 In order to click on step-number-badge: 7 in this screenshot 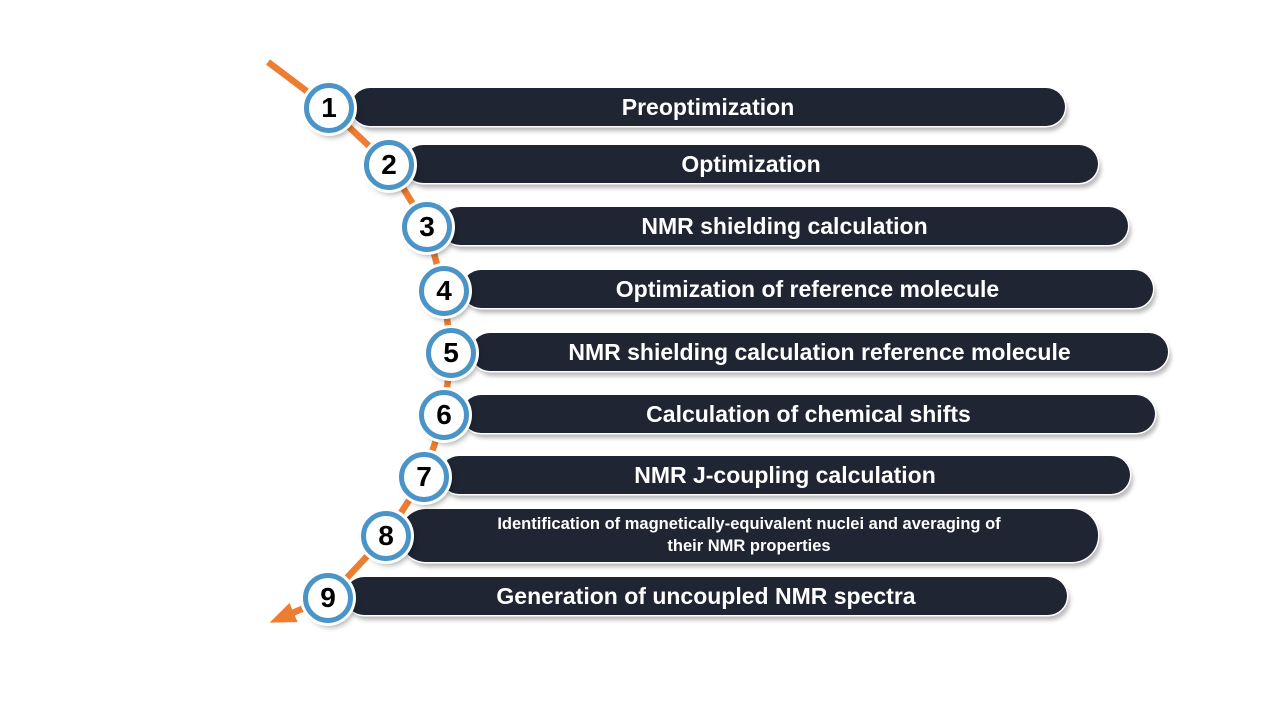, I will do `click(424, 477)`.